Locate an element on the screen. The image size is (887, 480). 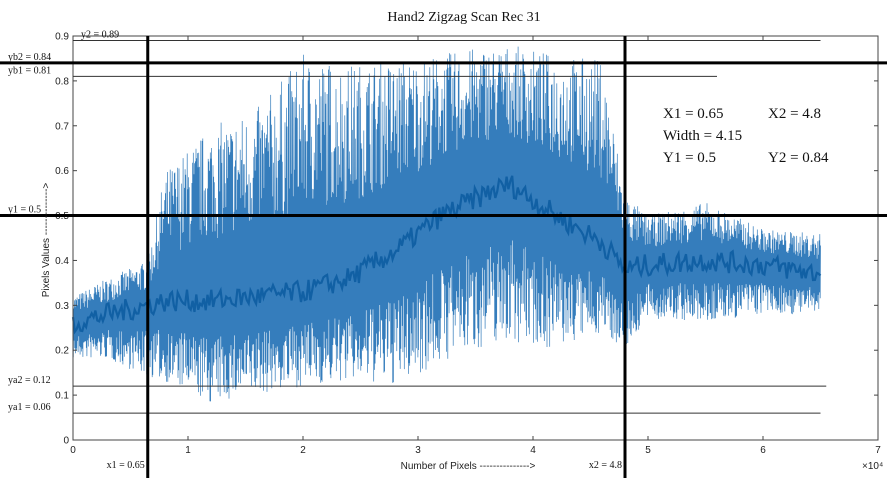
annotation-text: X2 = 4.8 is located at coordinates (794, 114).